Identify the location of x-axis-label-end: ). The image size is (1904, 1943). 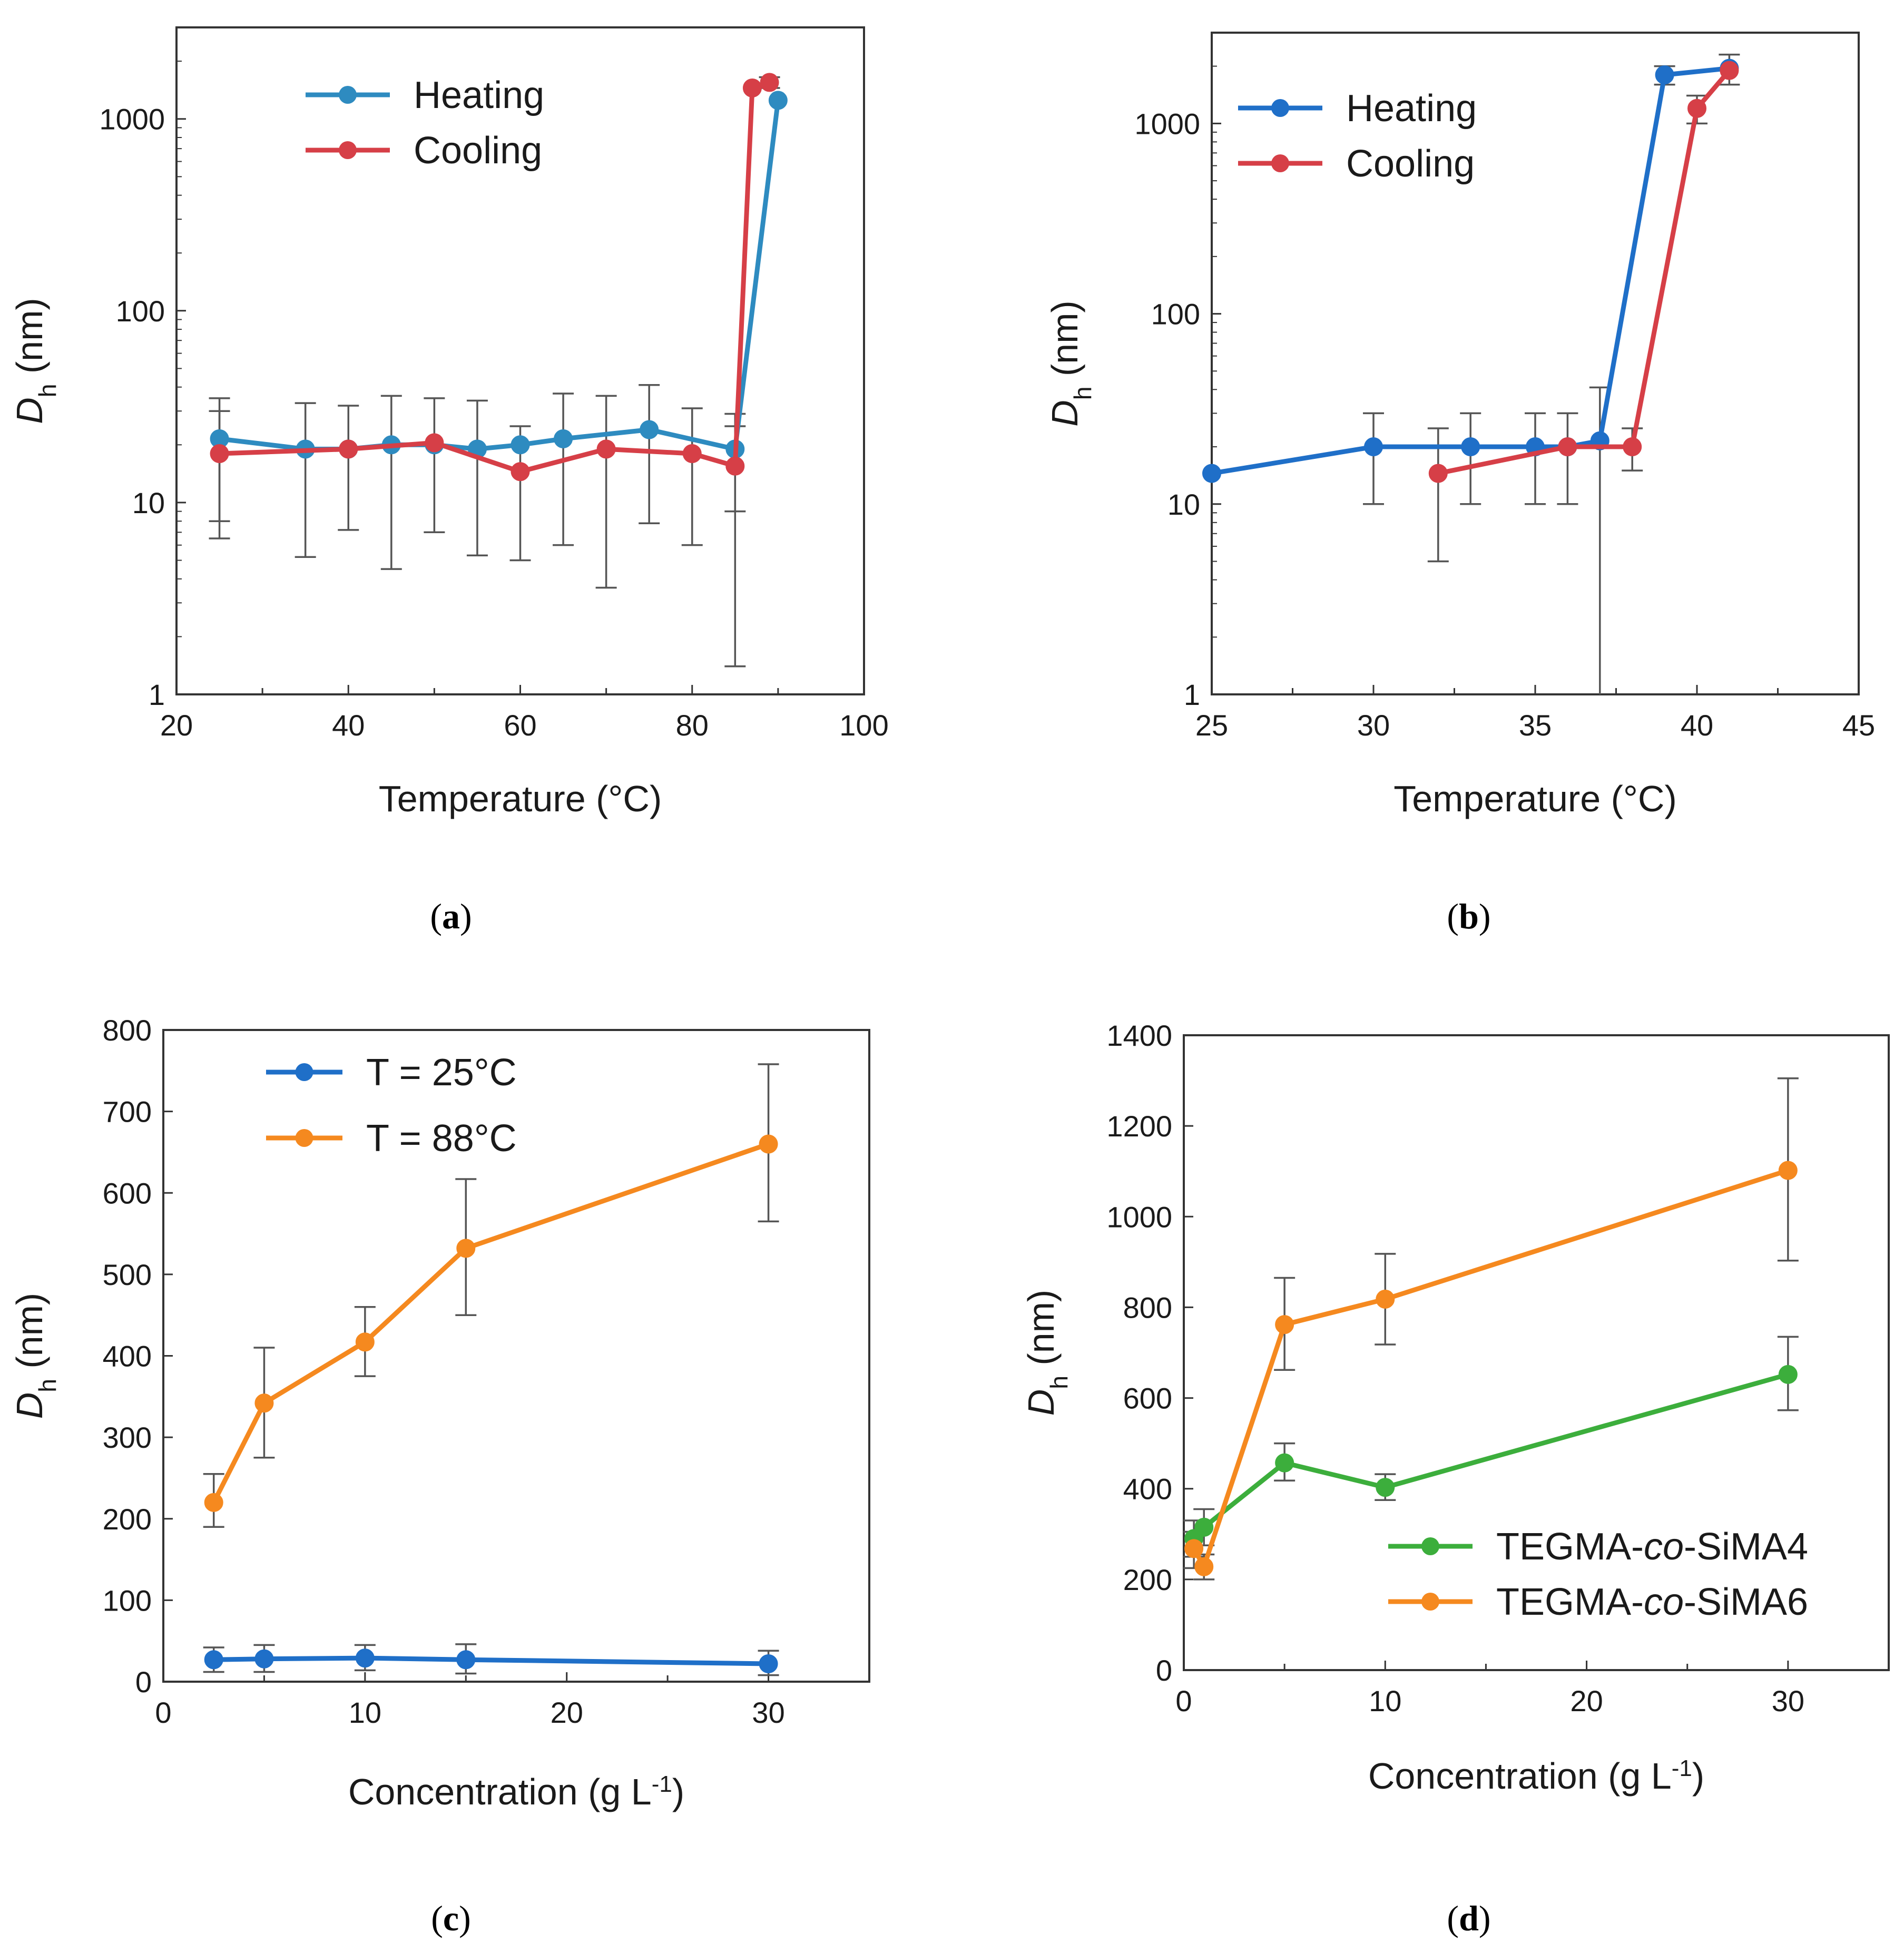
(1698, 1776).